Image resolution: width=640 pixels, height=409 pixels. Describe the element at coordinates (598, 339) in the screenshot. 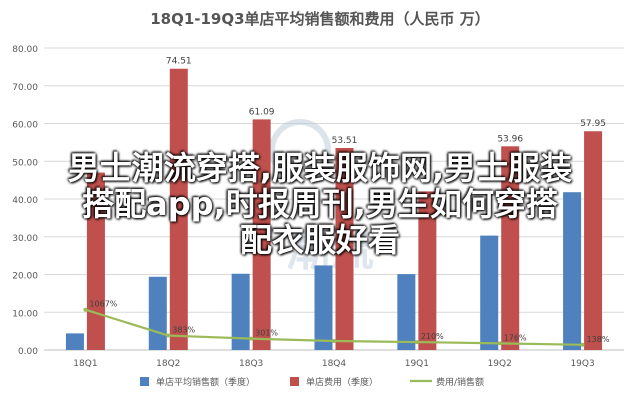

I see `ratio-label: 138%` at that location.